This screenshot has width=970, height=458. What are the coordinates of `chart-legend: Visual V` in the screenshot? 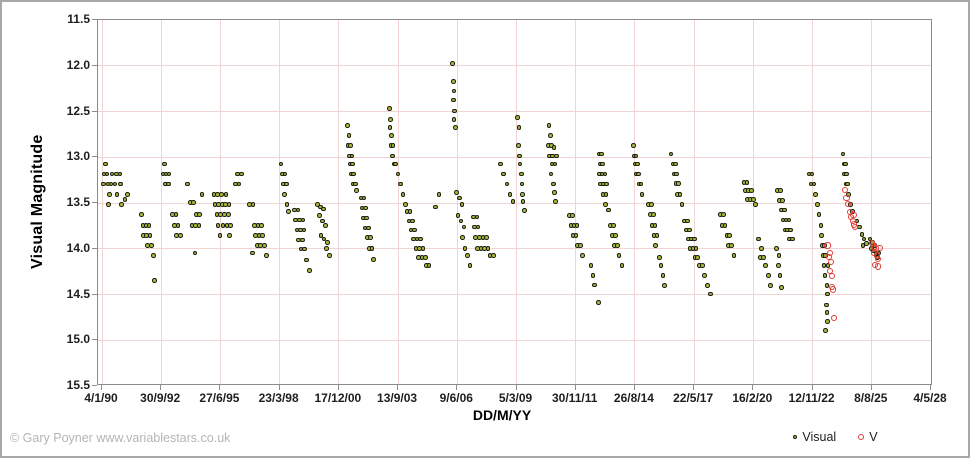 It's located at (835, 437).